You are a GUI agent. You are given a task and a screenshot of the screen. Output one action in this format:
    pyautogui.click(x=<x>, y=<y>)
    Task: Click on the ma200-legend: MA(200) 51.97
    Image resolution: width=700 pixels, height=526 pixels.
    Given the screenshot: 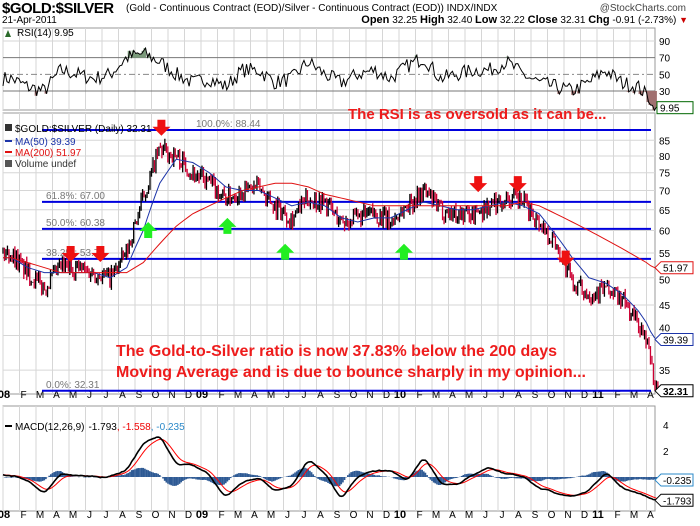 What is the action you would take?
    pyautogui.click(x=48, y=153)
    